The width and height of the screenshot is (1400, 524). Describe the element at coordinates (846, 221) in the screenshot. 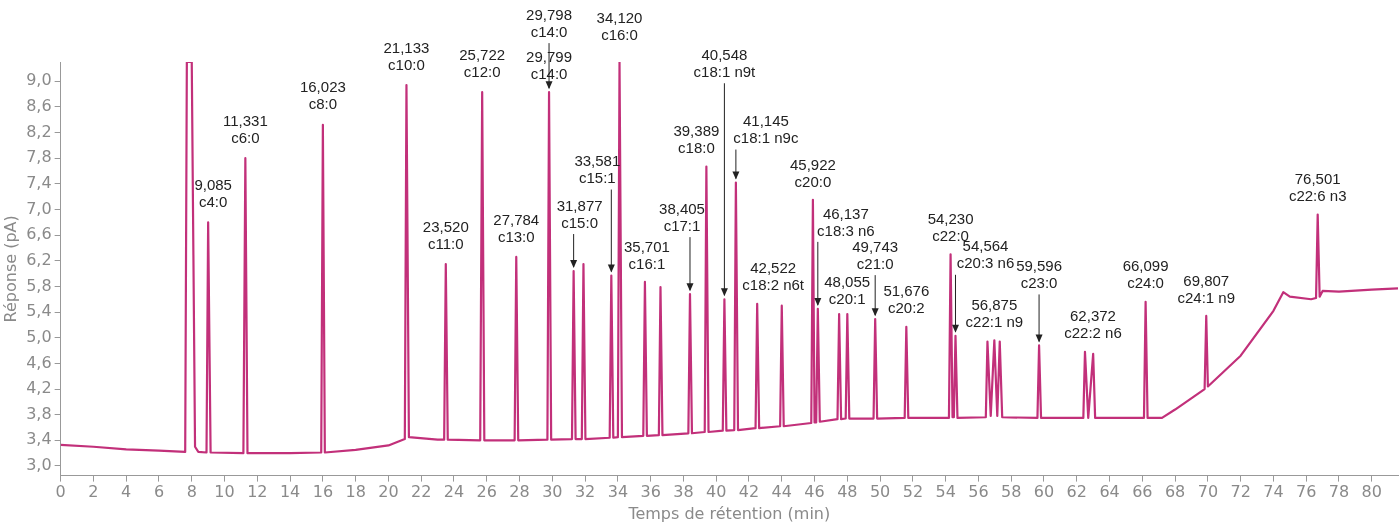

I see `annotation: 46,137 c18:3 n6` at that location.